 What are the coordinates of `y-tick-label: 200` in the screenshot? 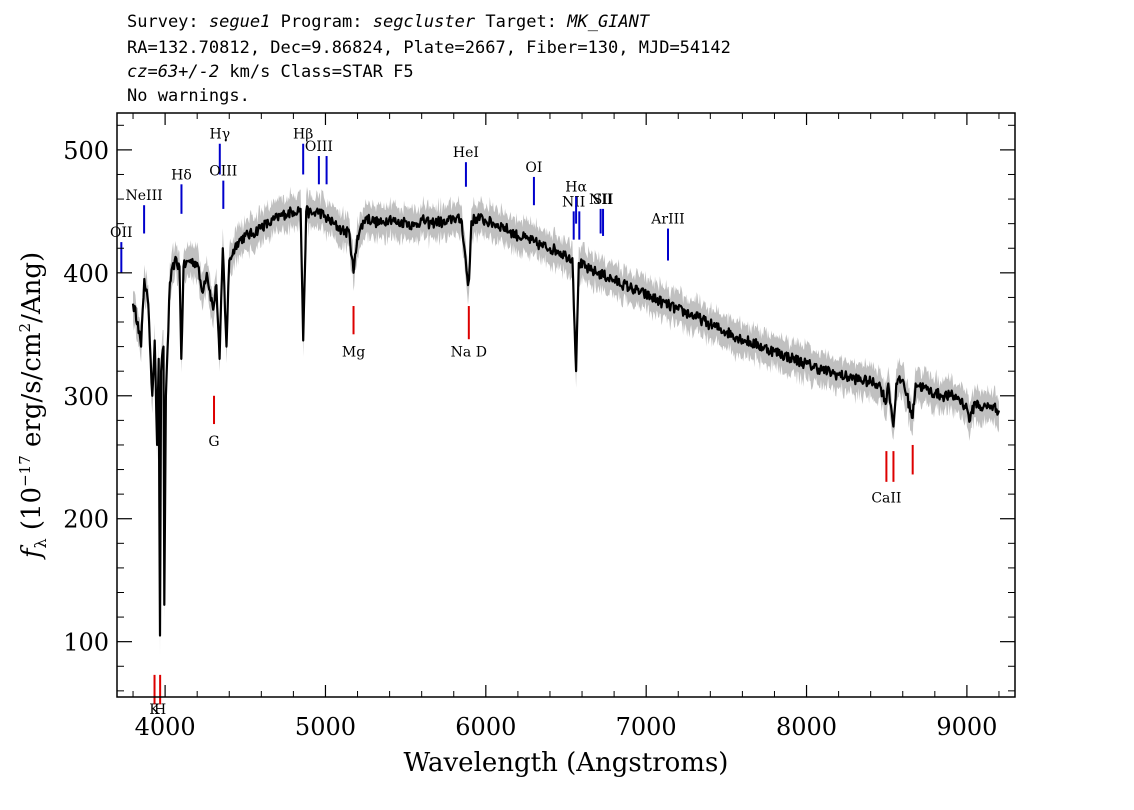 It's located at (86, 520).